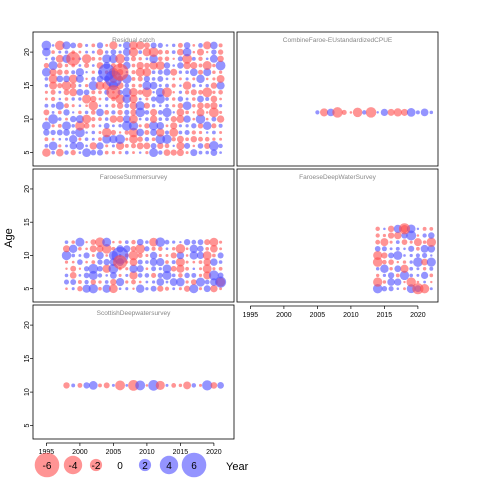 The height and width of the screenshot is (480, 480). Describe the element at coordinates (133, 372) in the screenshot. I see `panel-frame` at that location.